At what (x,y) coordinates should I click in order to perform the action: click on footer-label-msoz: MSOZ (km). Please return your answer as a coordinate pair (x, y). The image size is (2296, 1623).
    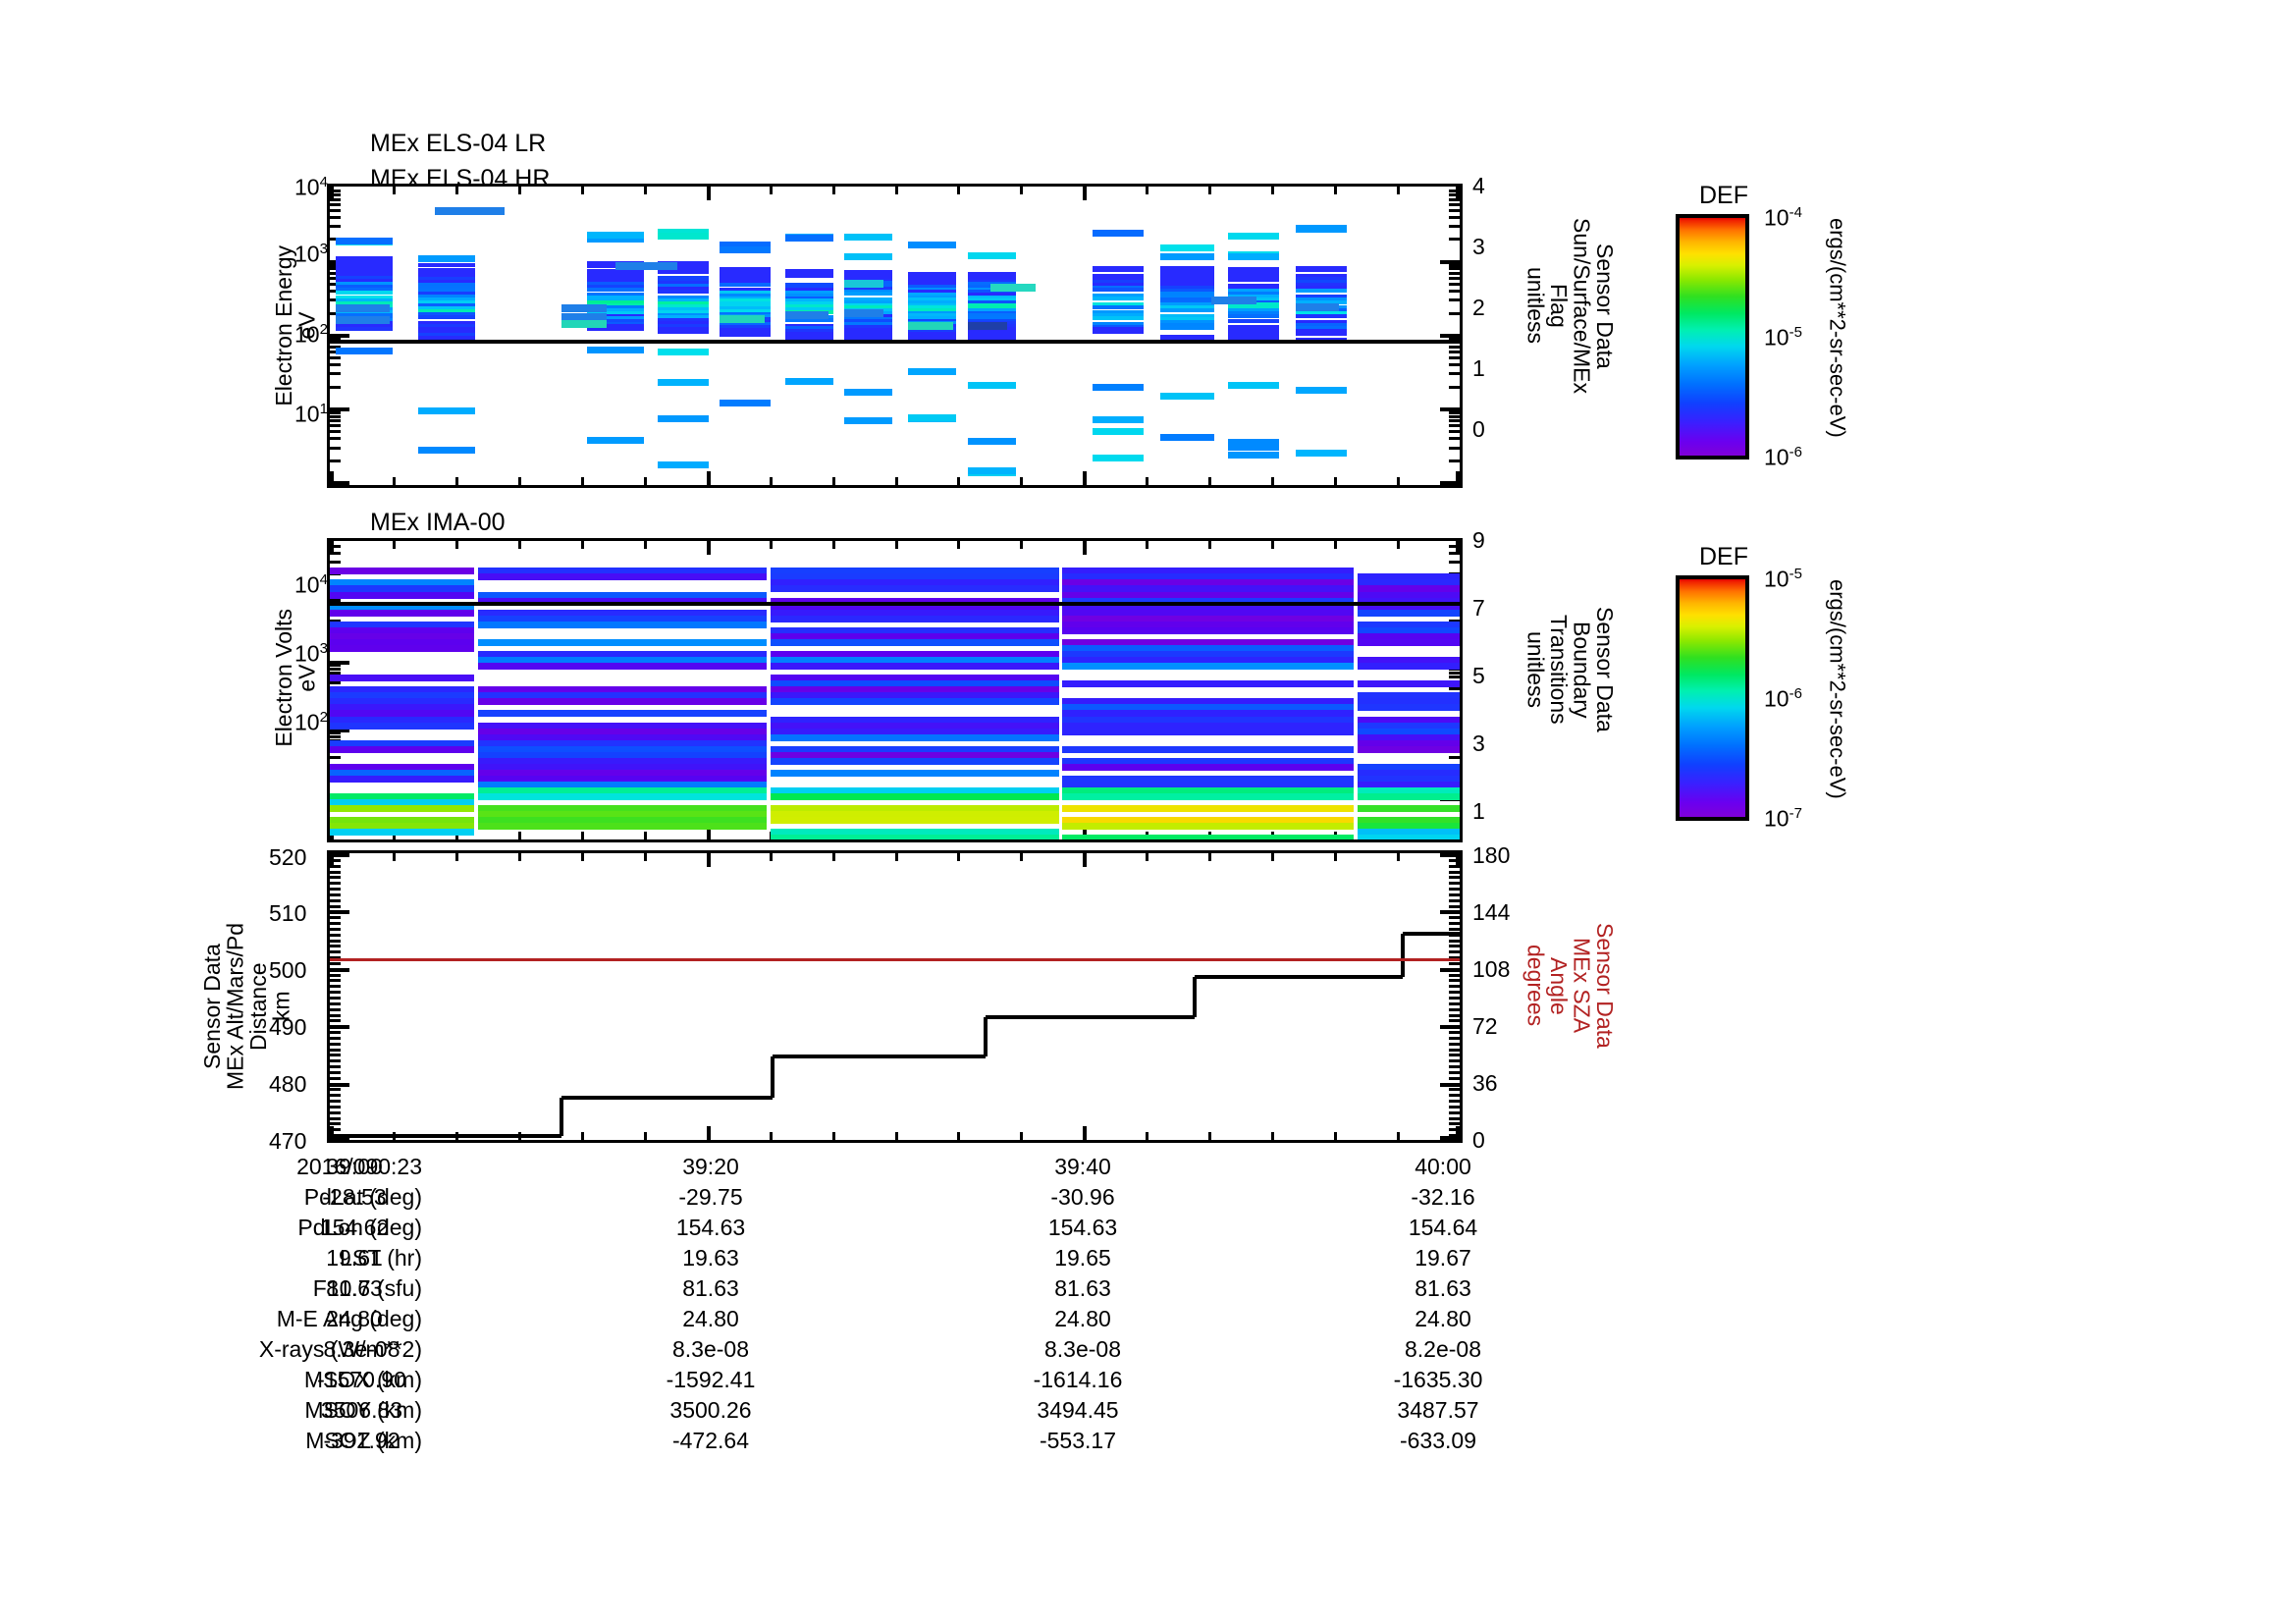
    Looking at the image, I should click on (364, 1440).